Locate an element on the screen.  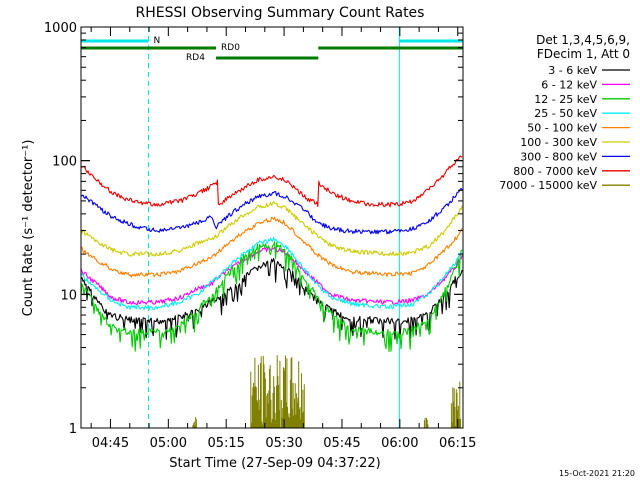
y-tick-label: 1000 is located at coordinates (60, 28).